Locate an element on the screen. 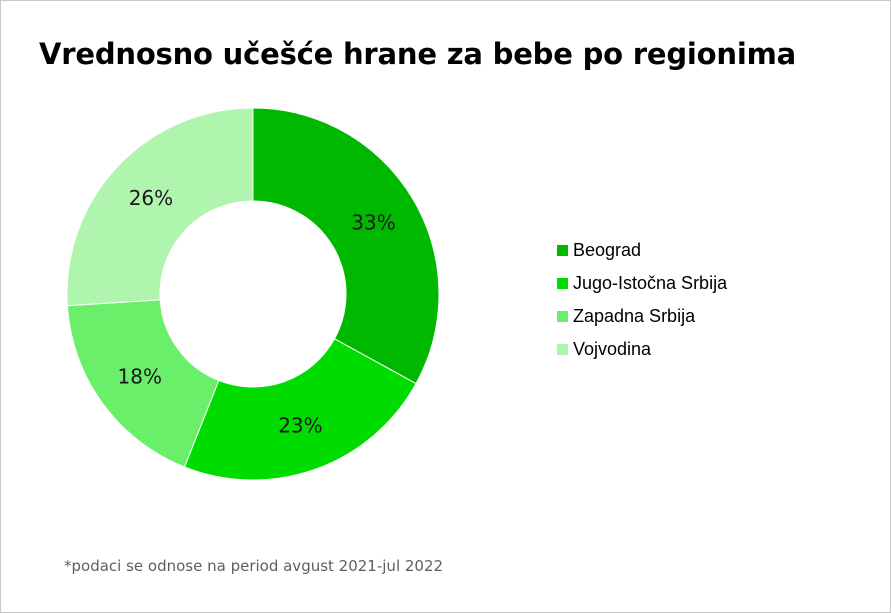  legend-item: Vojvodina is located at coordinates (642, 349).